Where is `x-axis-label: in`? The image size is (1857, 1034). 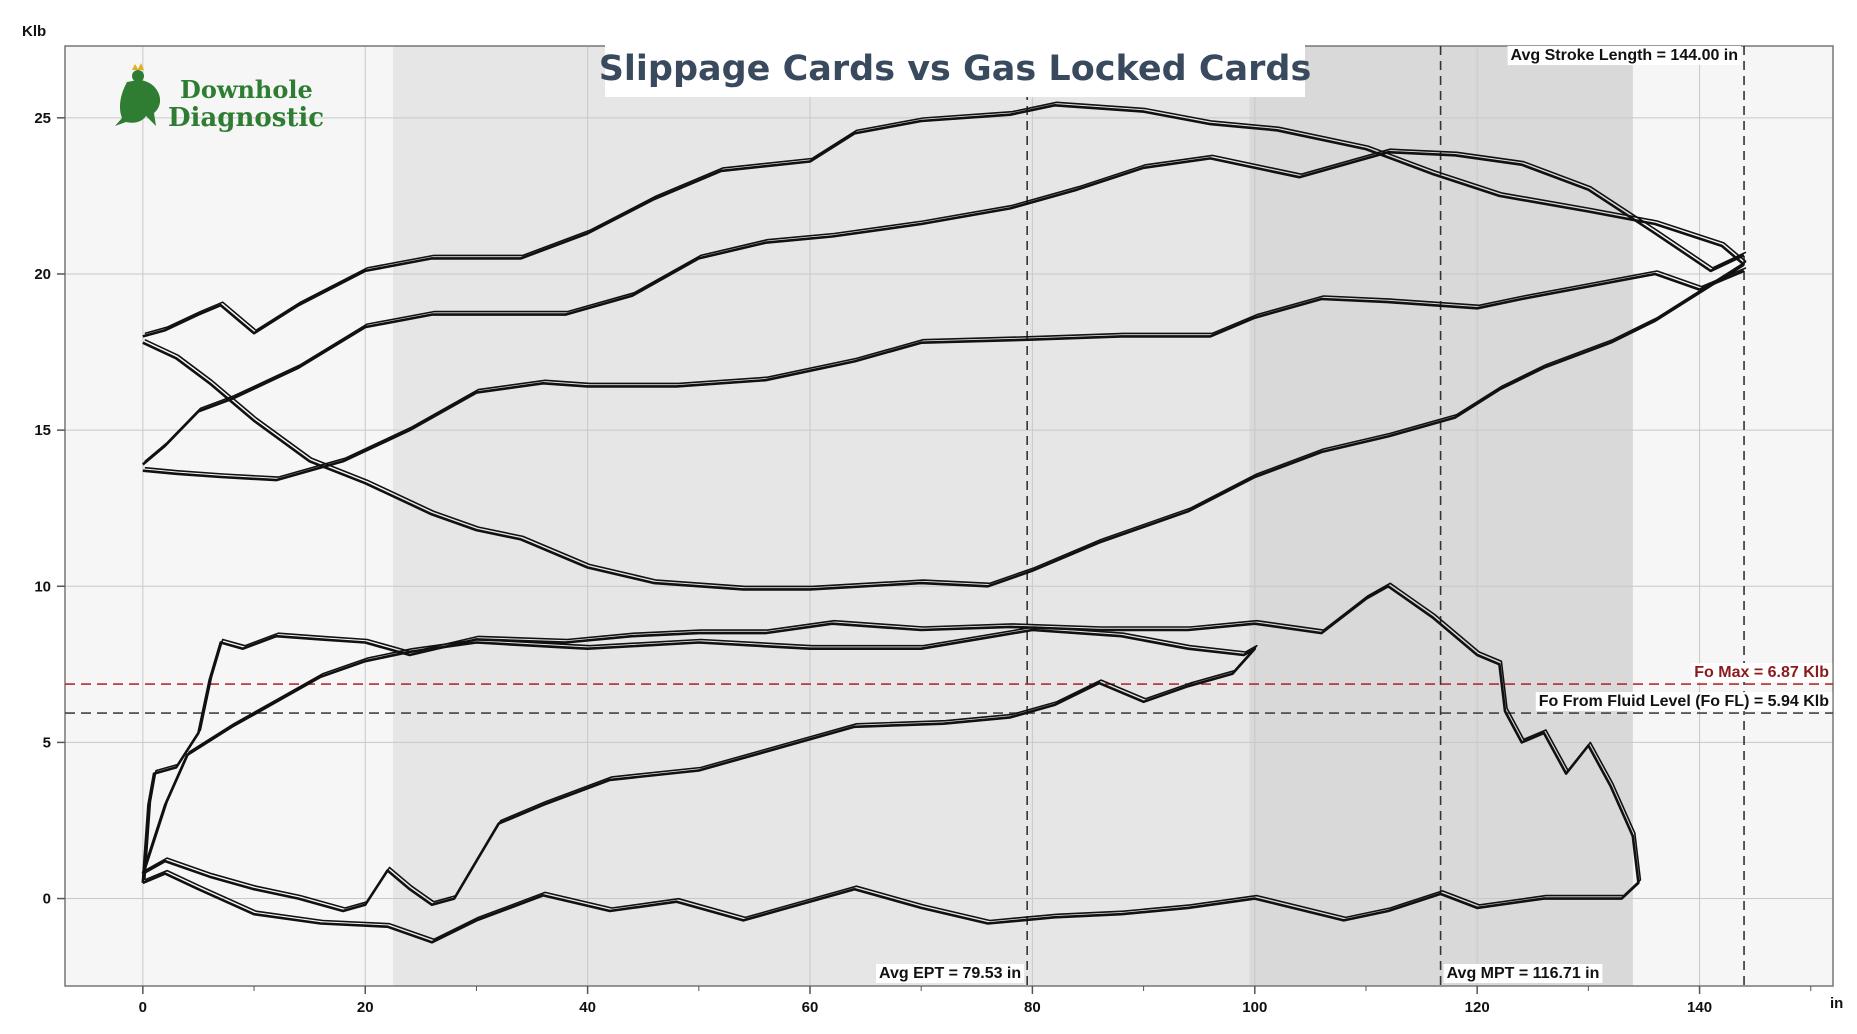 x-axis-label: in is located at coordinates (1836, 1003).